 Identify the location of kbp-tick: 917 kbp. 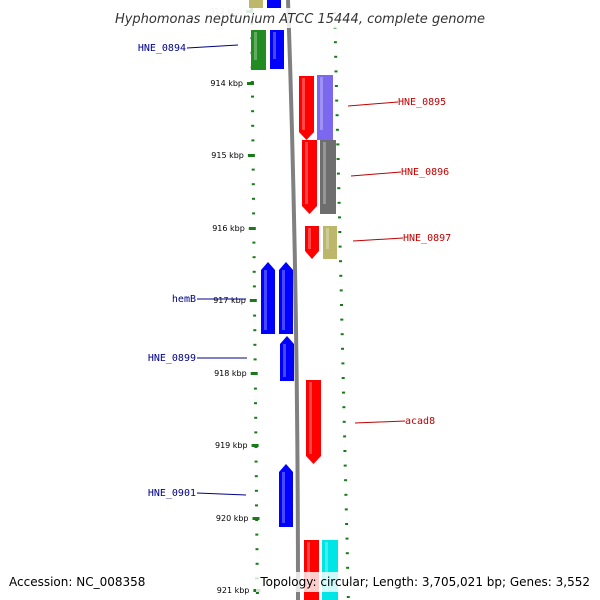
(235, 300).